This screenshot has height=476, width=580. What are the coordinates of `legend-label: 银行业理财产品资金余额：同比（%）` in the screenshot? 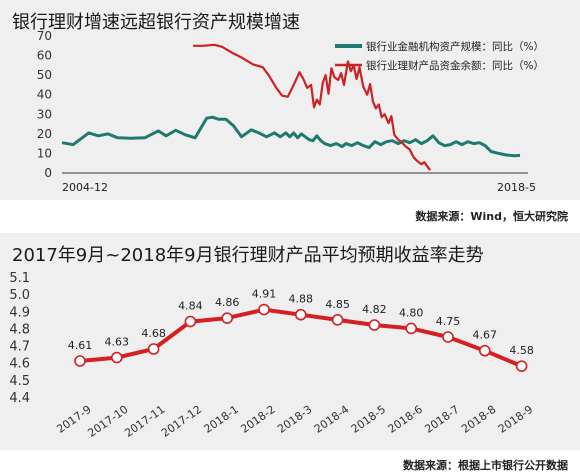 It's located at (455, 65).